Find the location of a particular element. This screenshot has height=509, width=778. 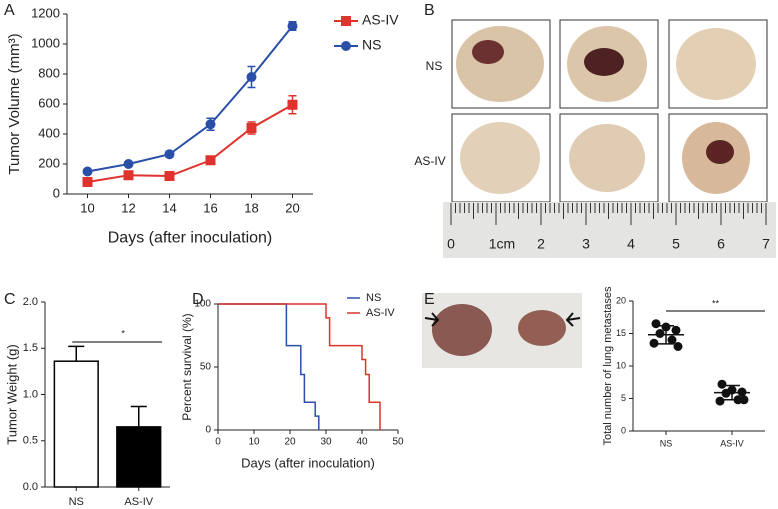

y-tick-label: 1.5 is located at coordinates (30, 348).